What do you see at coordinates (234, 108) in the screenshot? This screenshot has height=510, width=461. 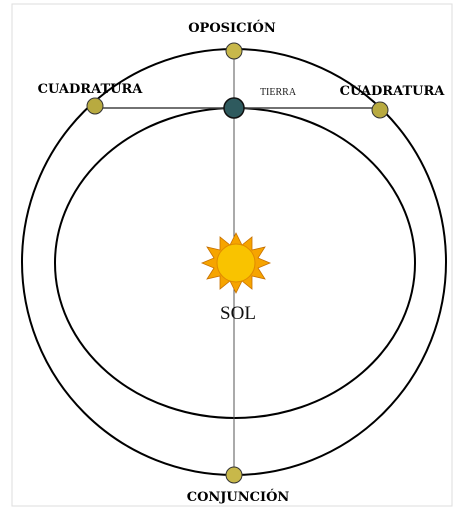 I see `earth` at bounding box center [234, 108].